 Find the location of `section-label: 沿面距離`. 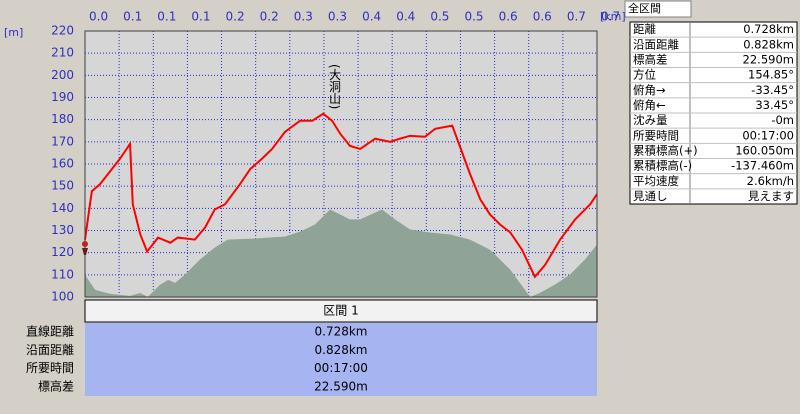

section-label: 沿面距離 is located at coordinates (50, 350).